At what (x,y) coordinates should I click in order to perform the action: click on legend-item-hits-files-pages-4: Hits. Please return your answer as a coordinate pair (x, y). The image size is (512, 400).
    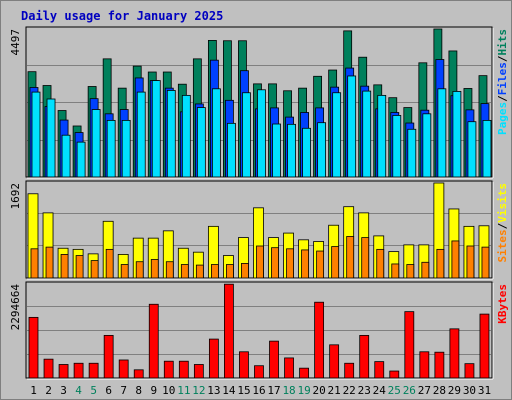
    Looking at the image, I should click on (502, 42).